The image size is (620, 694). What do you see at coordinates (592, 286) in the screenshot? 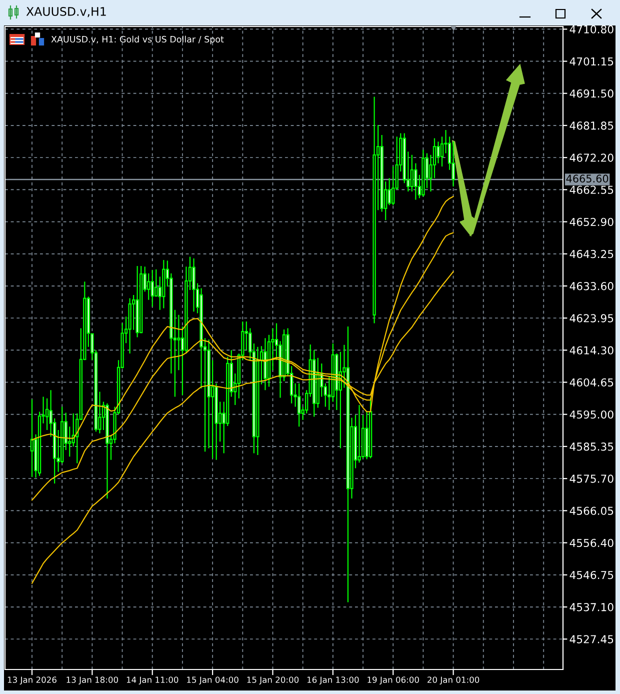
I see `y-tick-label: 4633.60` at bounding box center [592, 286].